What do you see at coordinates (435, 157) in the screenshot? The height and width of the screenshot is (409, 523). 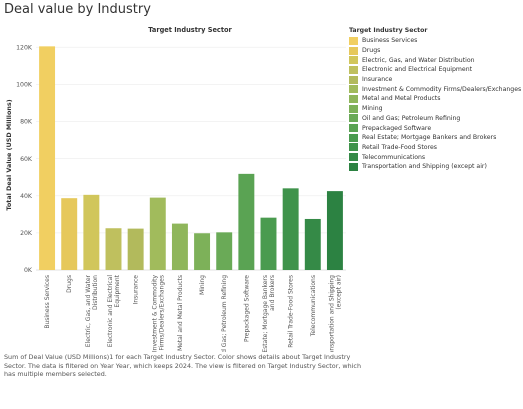 I see `legend-item: Telecommunications` at bounding box center [435, 157].